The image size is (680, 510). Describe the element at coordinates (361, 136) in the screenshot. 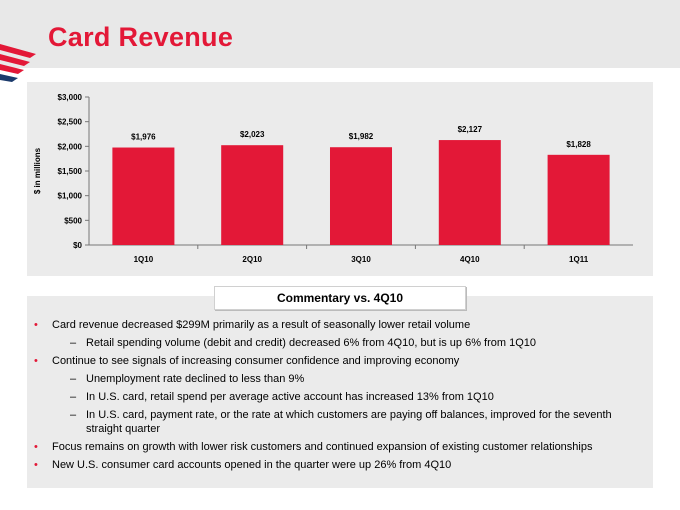

I see `bar-value-label: $1,982` at that location.